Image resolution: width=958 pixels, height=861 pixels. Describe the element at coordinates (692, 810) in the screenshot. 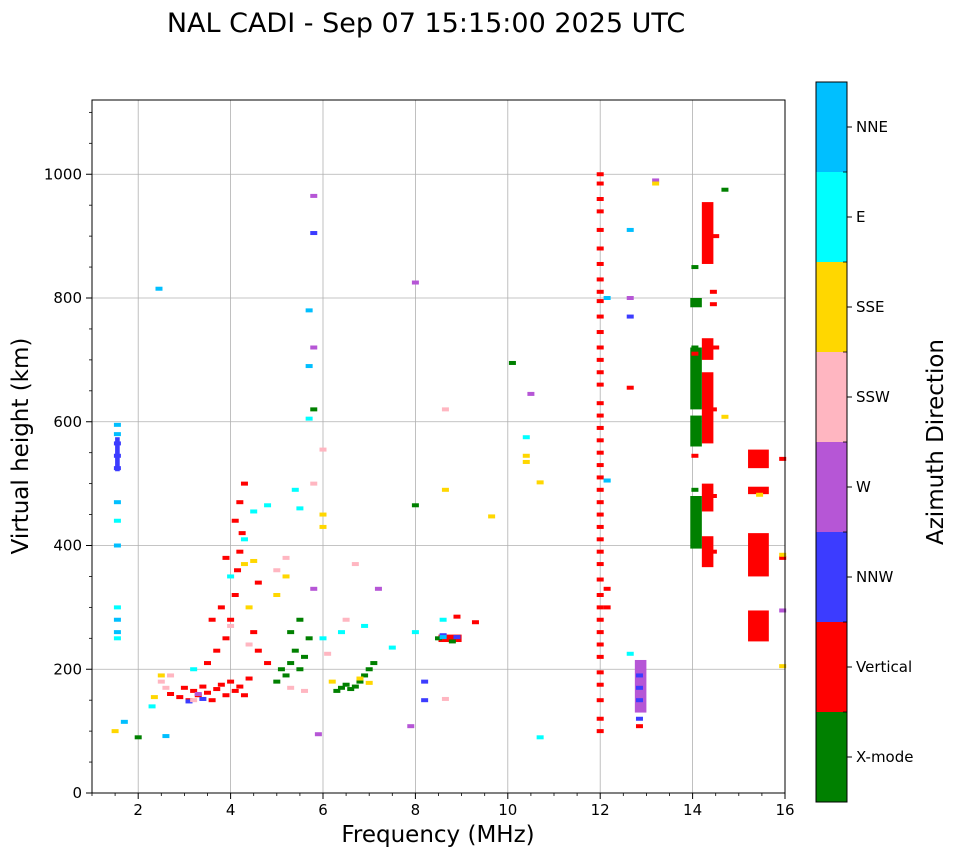

I see `x-tick-label: 14` at that location.